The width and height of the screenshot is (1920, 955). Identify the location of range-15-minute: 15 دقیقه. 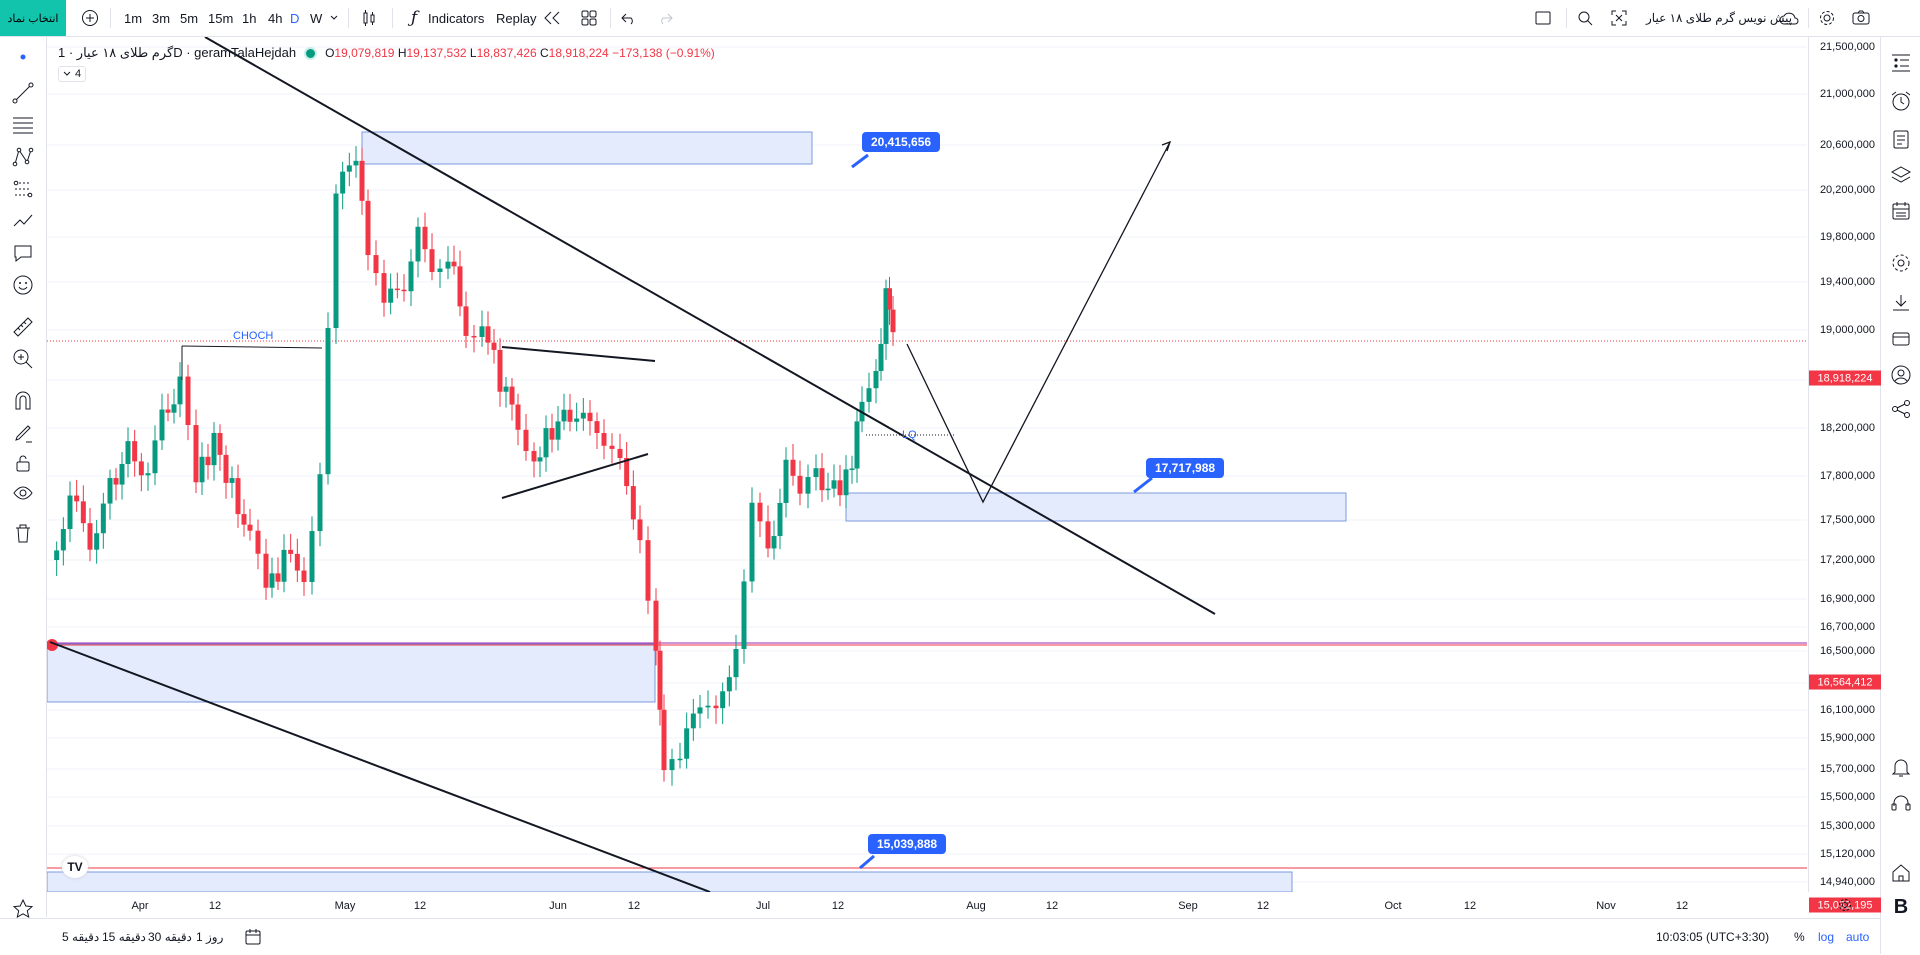
(124, 937).